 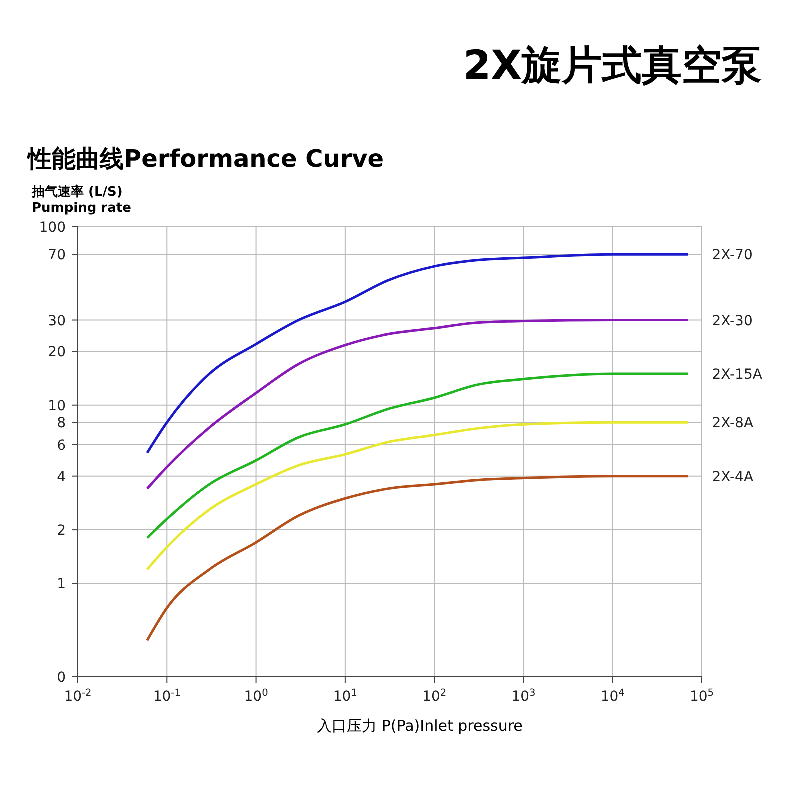 I want to click on y-tick-label: 10, so click(x=57, y=406).